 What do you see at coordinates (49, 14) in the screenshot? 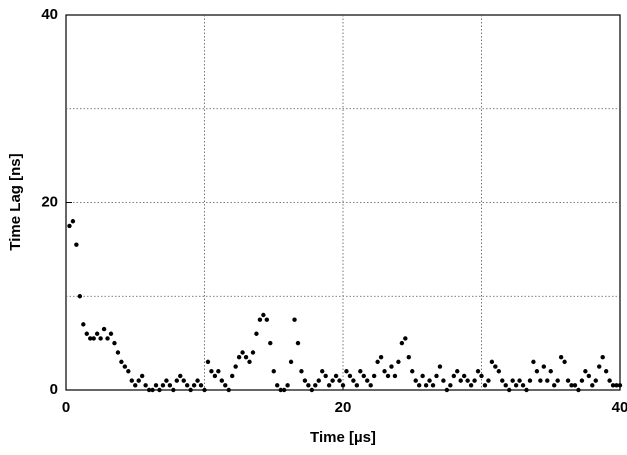
I see `y-tick-label: 40` at bounding box center [49, 14].